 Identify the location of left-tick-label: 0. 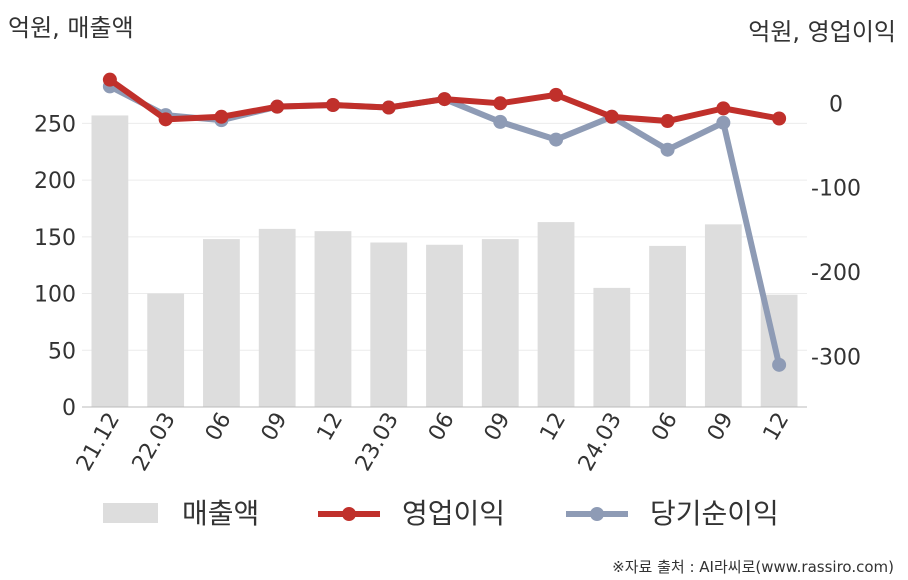
(69, 408).